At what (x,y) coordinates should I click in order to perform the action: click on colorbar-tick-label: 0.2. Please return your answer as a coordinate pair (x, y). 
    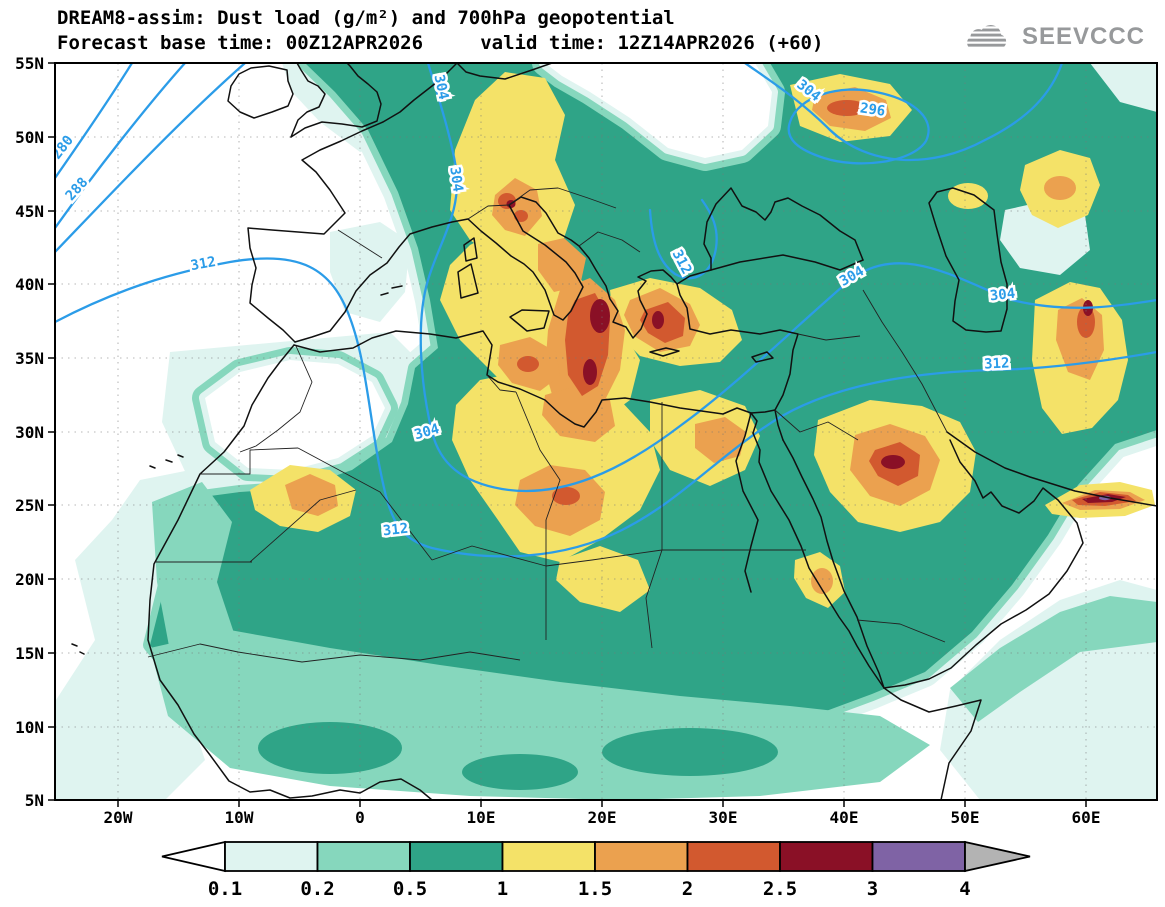
    Looking at the image, I should click on (317, 889).